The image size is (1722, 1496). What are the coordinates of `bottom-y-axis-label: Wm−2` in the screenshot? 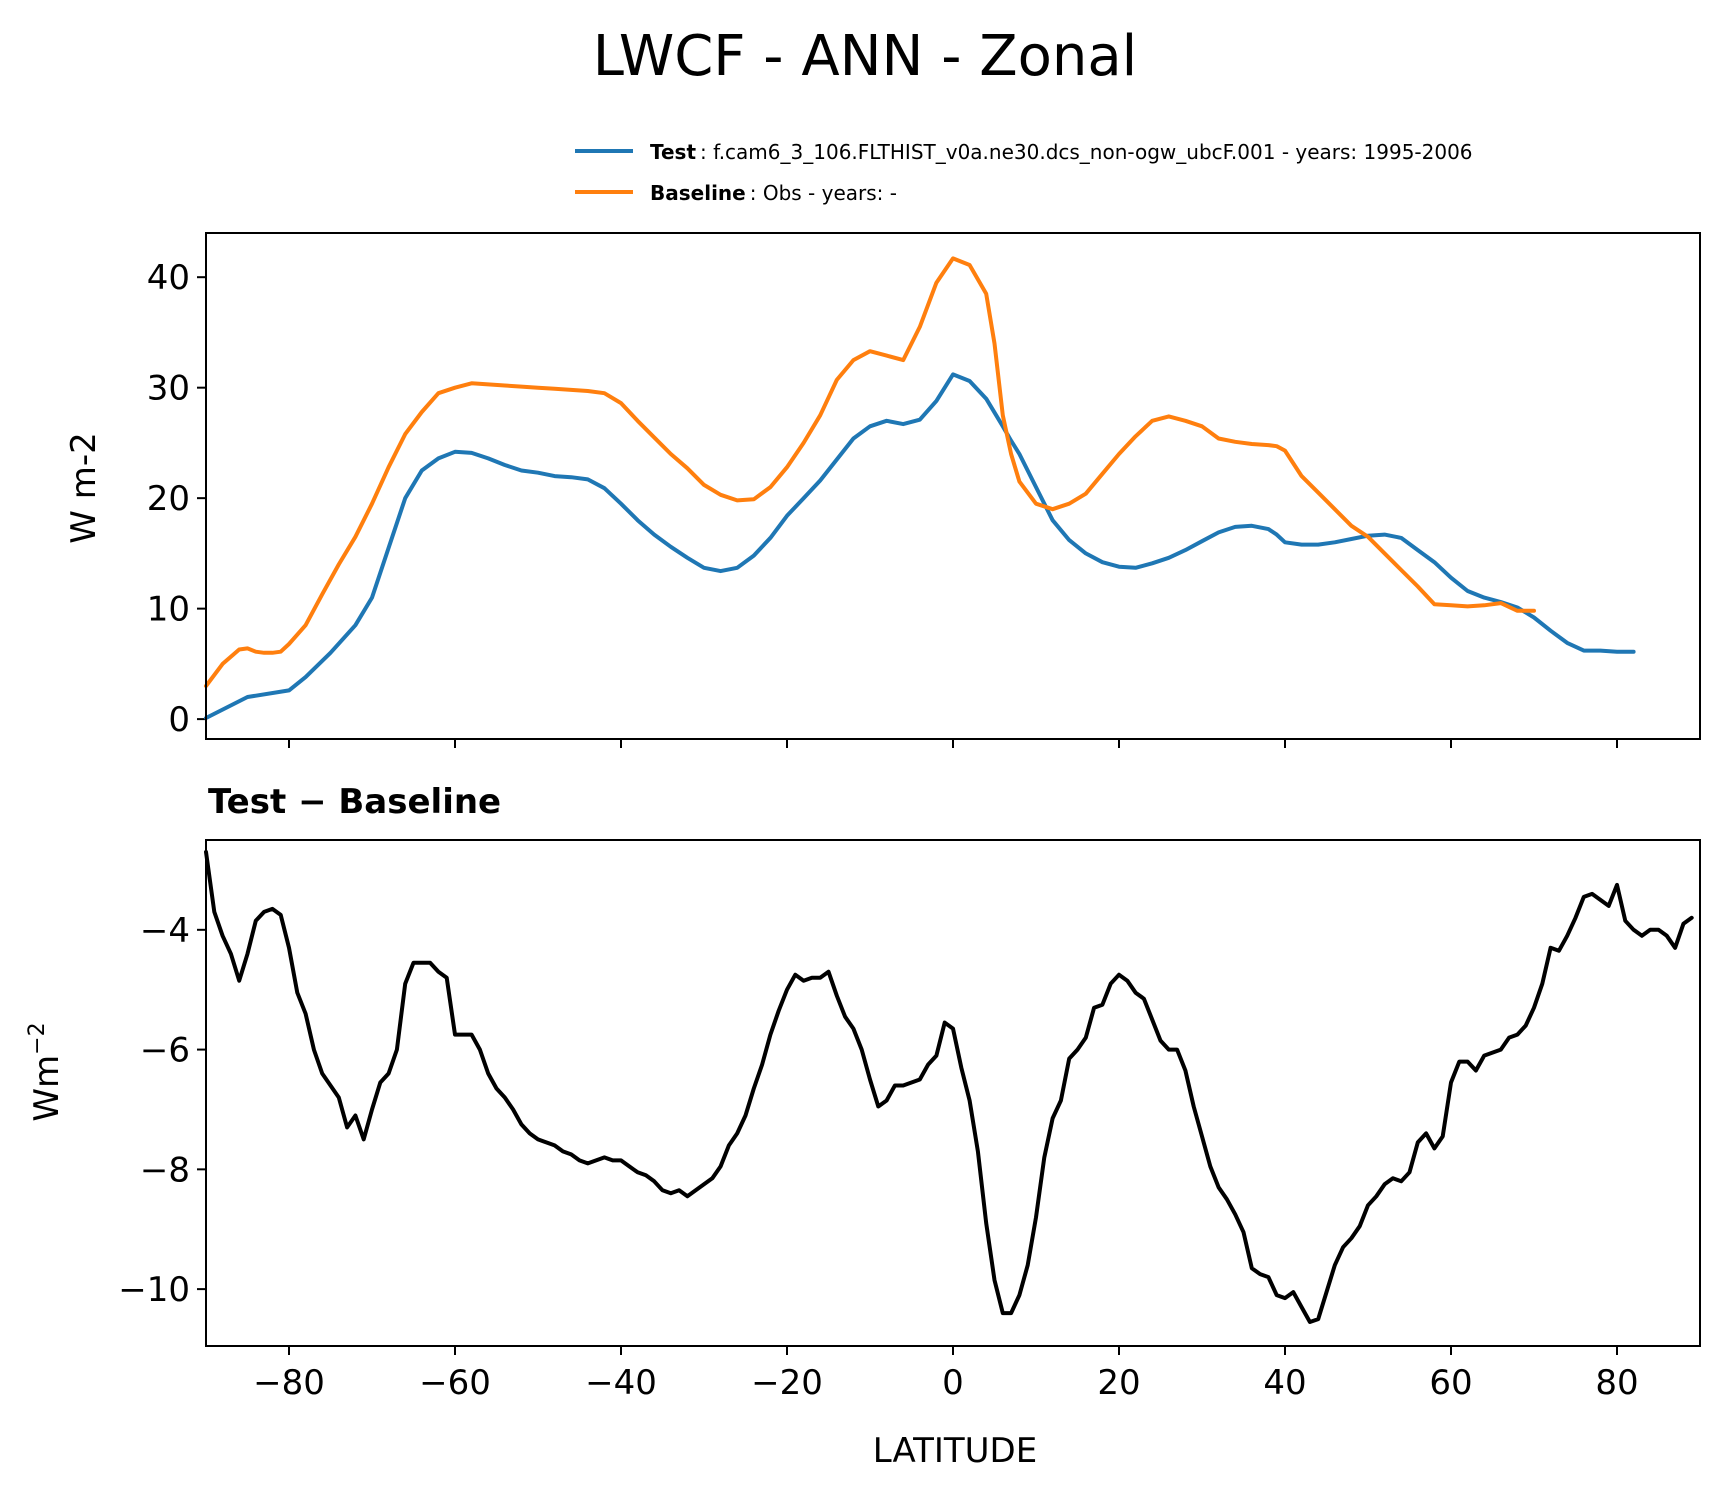 It's located at (46, 1071).